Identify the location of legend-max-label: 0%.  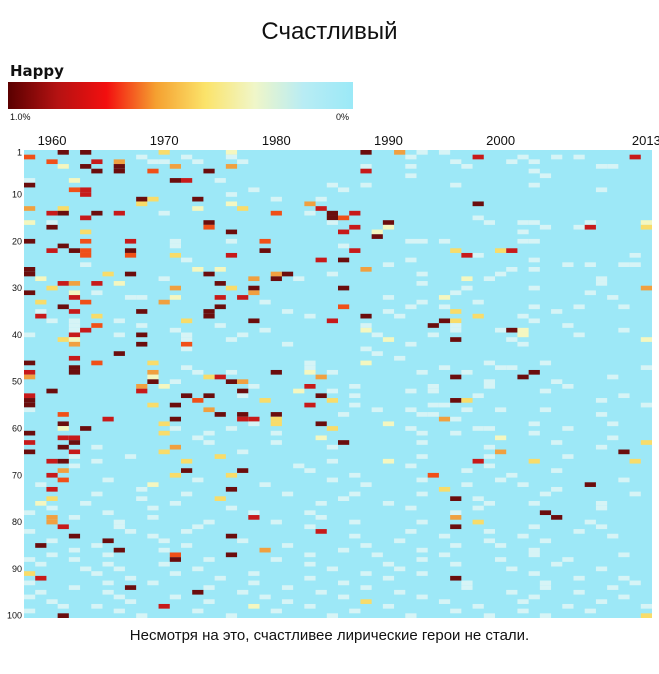
(343, 117).